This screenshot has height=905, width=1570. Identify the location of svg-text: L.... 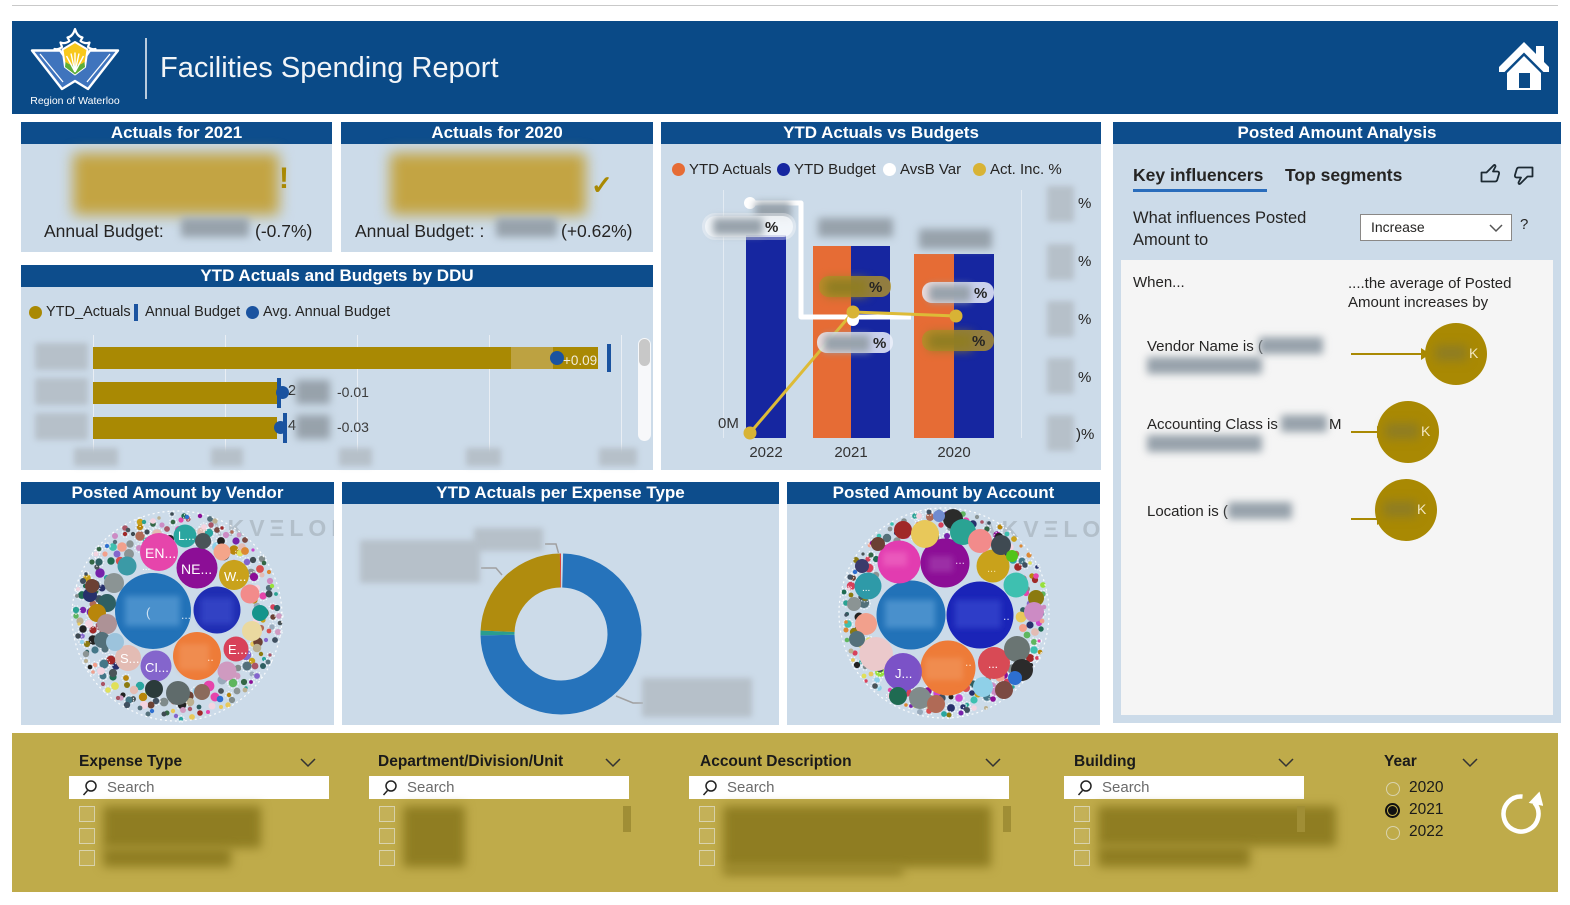
(186, 536).